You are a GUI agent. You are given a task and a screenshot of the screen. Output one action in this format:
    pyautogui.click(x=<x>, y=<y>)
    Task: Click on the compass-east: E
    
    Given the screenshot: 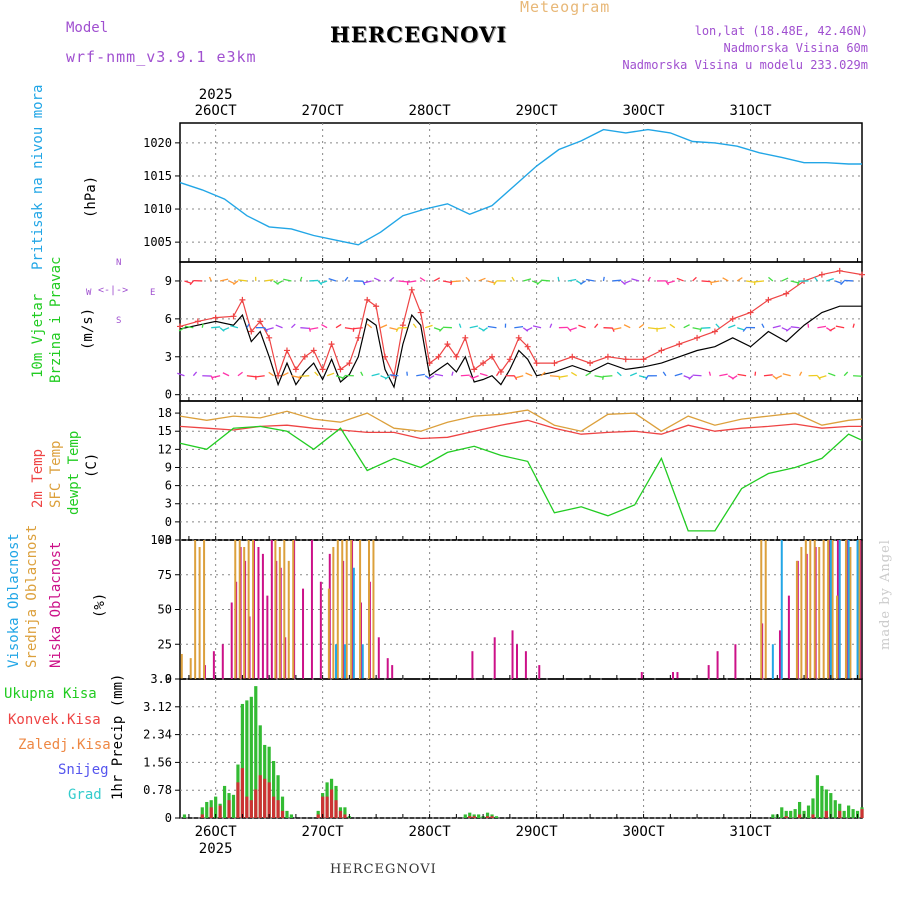 What is the action you would take?
    pyautogui.click(x=153, y=293)
    